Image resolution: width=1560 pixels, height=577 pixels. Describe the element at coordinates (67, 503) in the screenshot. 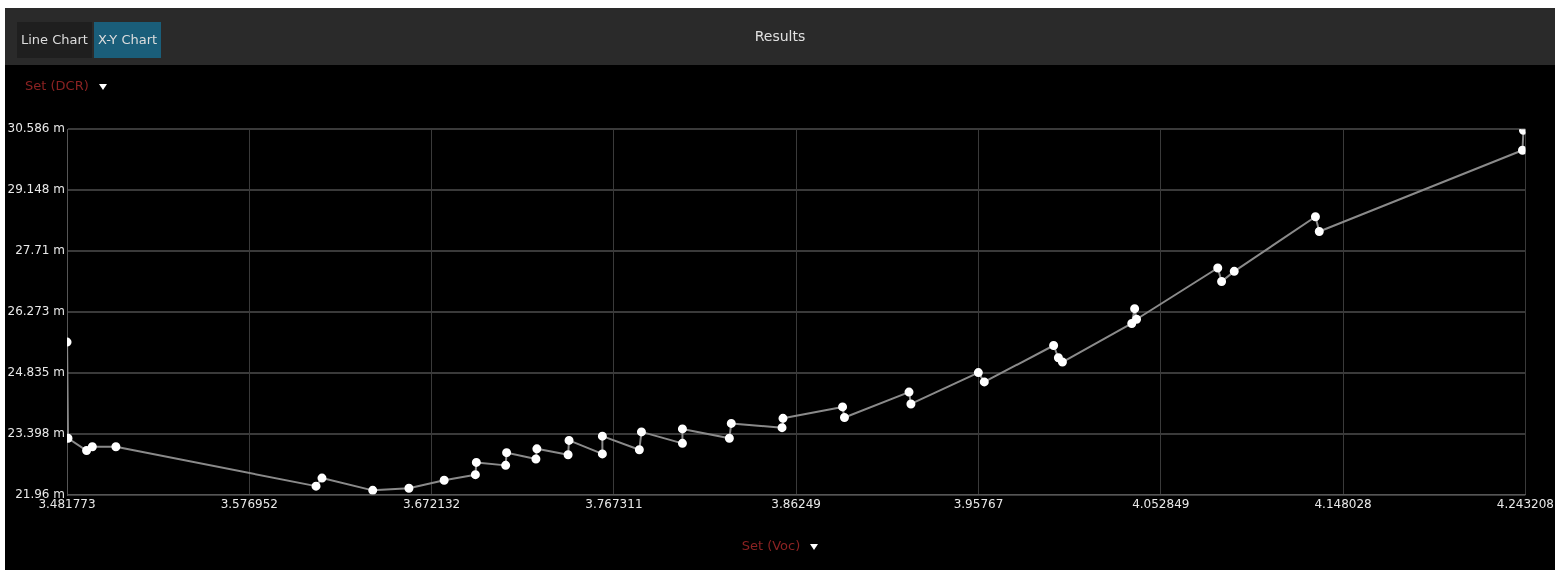

I see `x-tick-label: 3.481773` at that location.